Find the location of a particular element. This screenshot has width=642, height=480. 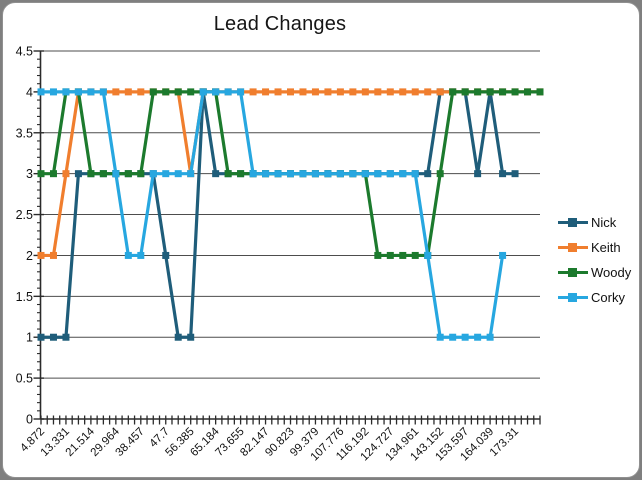

legend-label: Keith is located at coordinates (606, 247).